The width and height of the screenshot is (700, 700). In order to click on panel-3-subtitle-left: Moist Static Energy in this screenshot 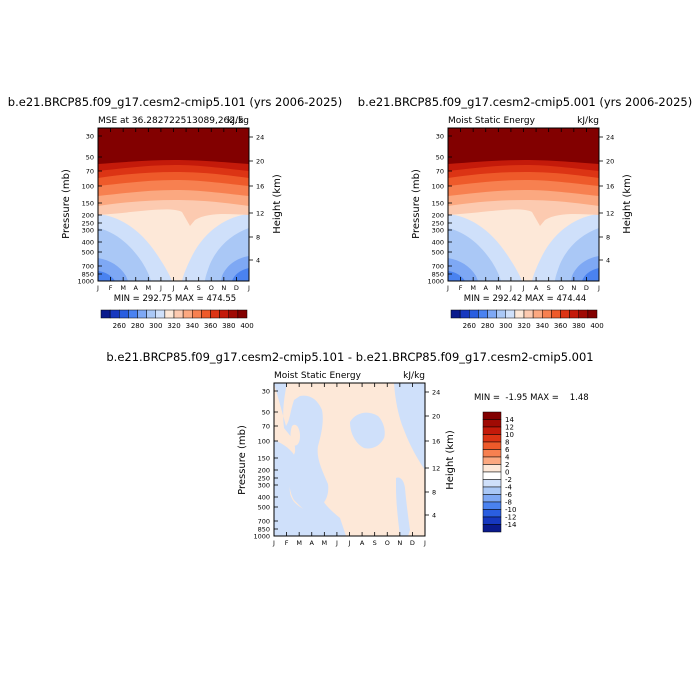, I will do `click(318, 376)`.